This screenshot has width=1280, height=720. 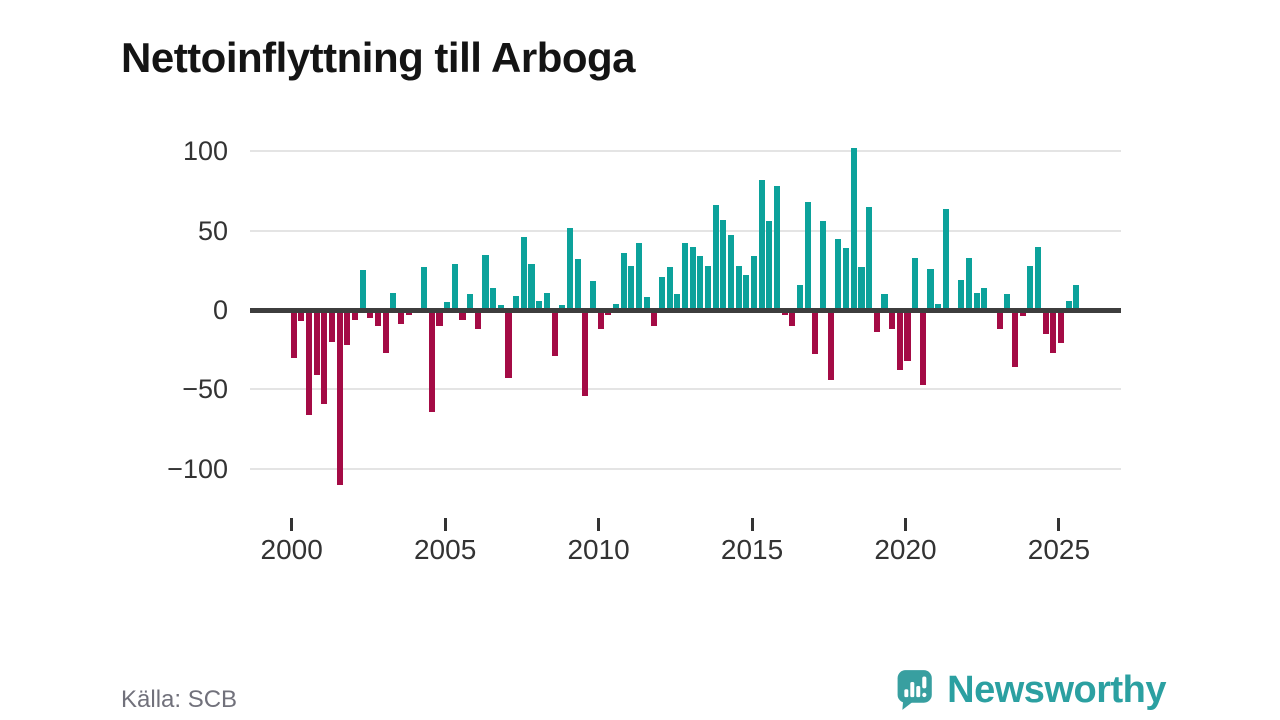 I want to click on newsworthy-speech-bubble-chart-icon, so click(x=914, y=690).